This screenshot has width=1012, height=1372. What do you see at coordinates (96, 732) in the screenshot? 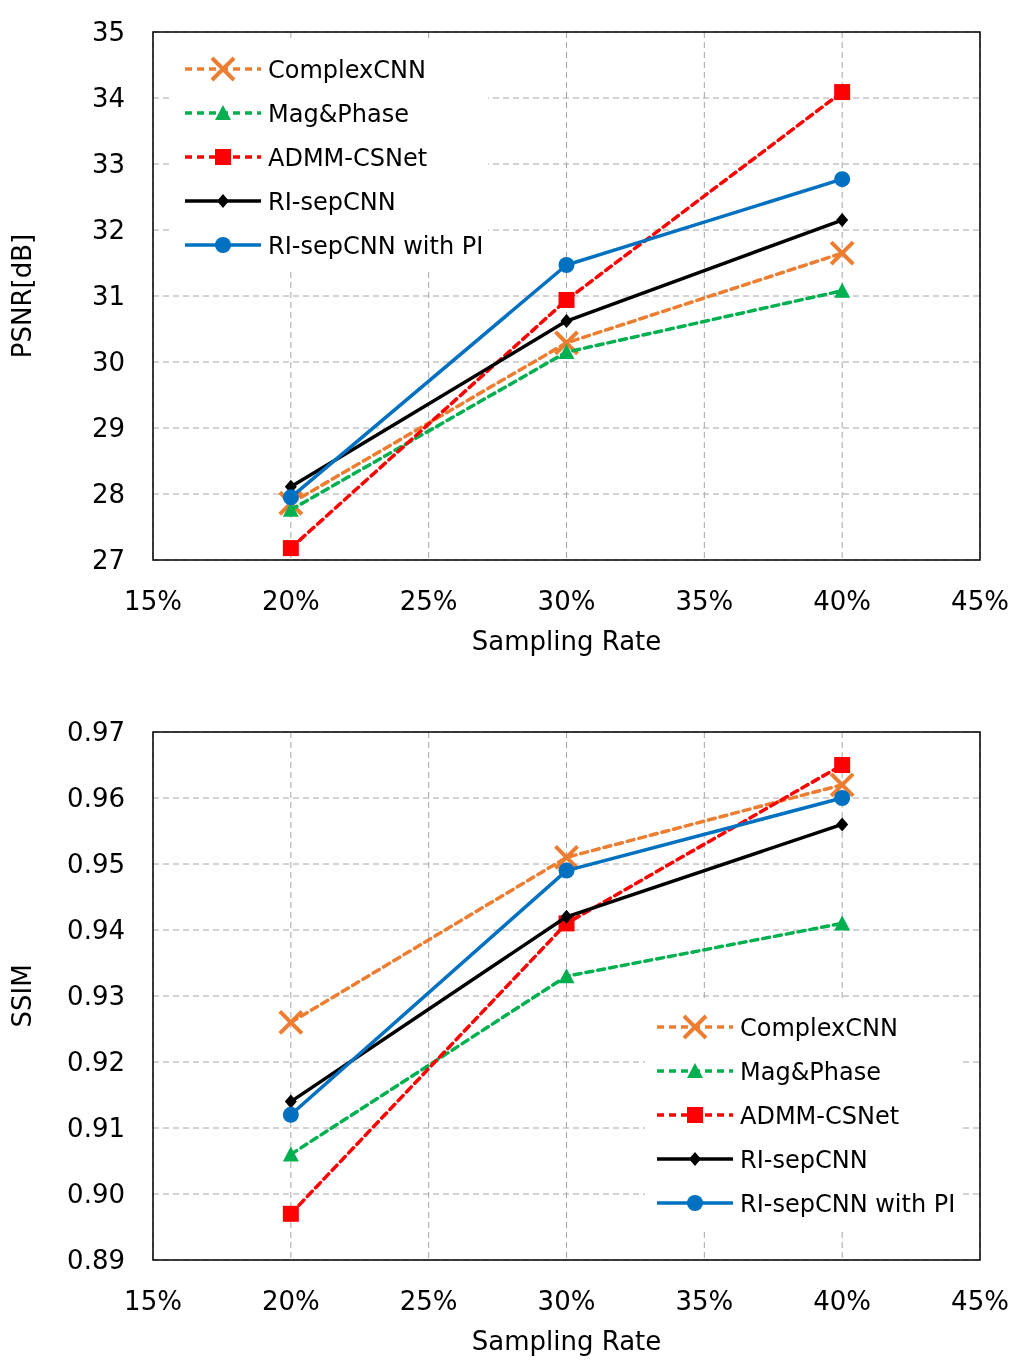
I see `y-tick-label: 0.97` at bounding box center [96, 732].